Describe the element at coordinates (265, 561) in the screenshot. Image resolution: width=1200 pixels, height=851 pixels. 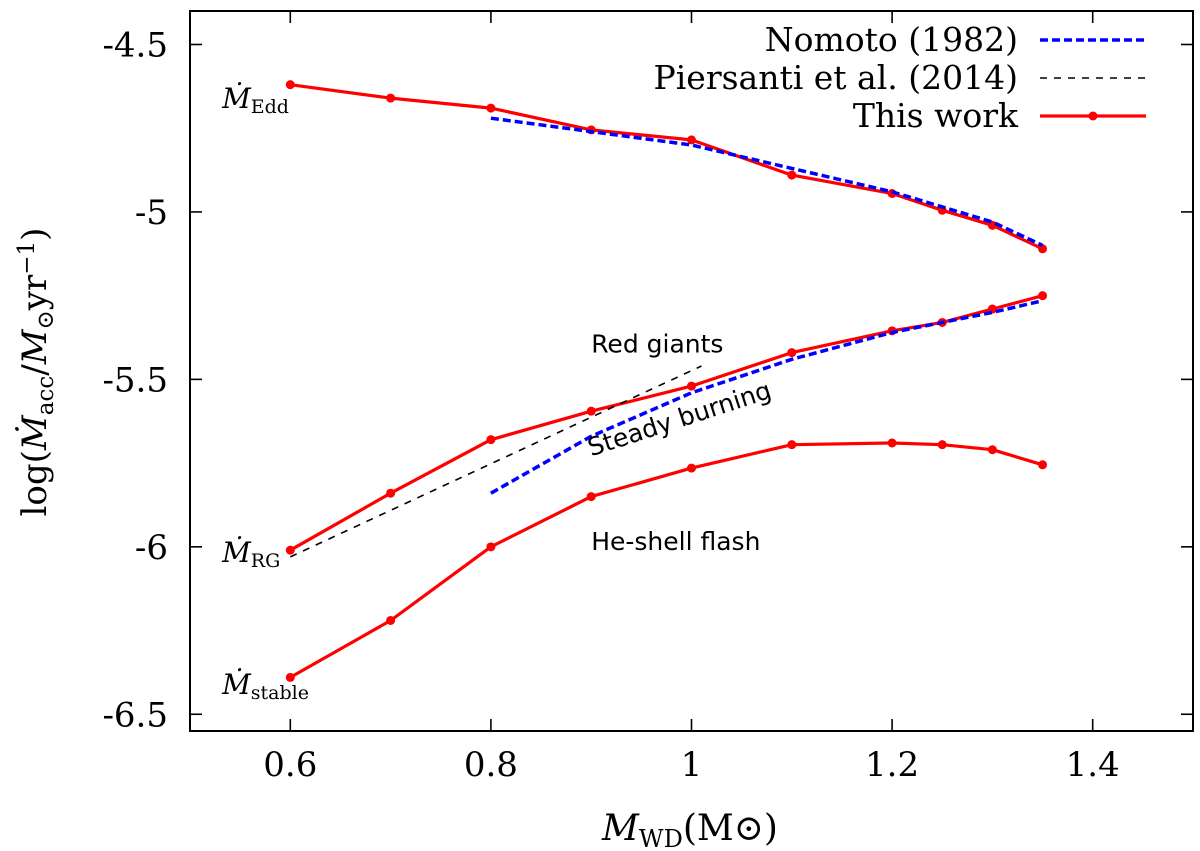
I see `curve-label-subscript: RG` at that location.